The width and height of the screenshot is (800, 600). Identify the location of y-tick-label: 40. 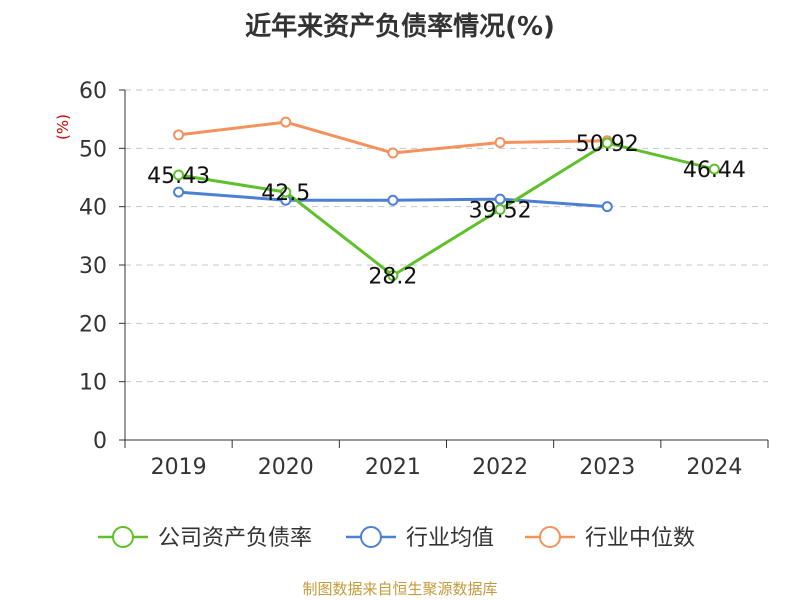
(93, 208).